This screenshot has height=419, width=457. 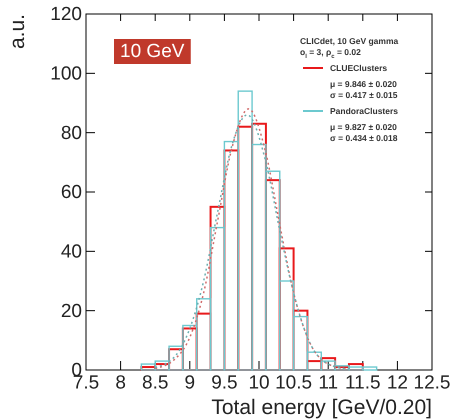 What do you see at coordinates (17, 32) in the screenshot?
I see `y-axis-title: a.u.` at bounding box center [17, 32].